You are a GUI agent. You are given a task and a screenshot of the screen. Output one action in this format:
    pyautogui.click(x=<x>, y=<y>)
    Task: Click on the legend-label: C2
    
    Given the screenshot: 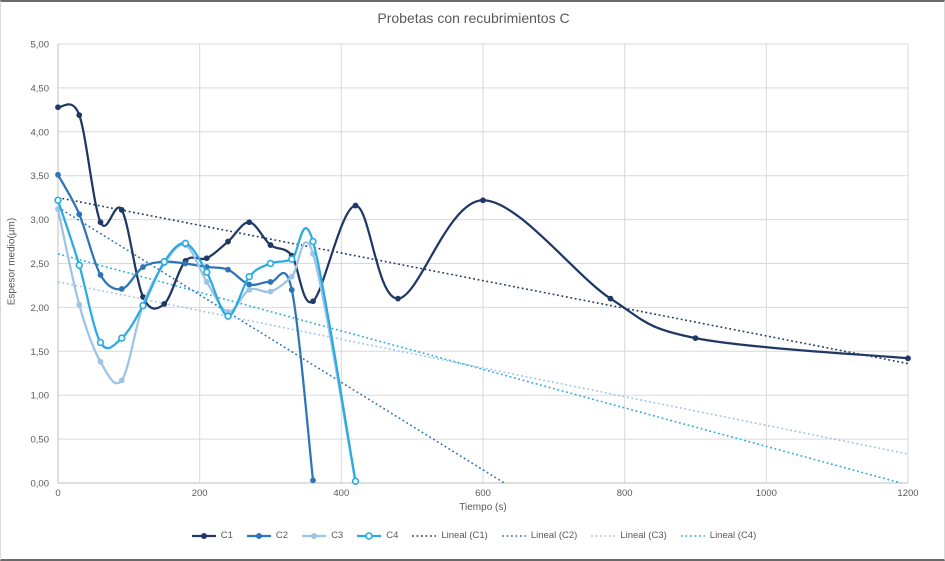 What is the action you would take?
    pyautogui.click(x=282, y=535)
    